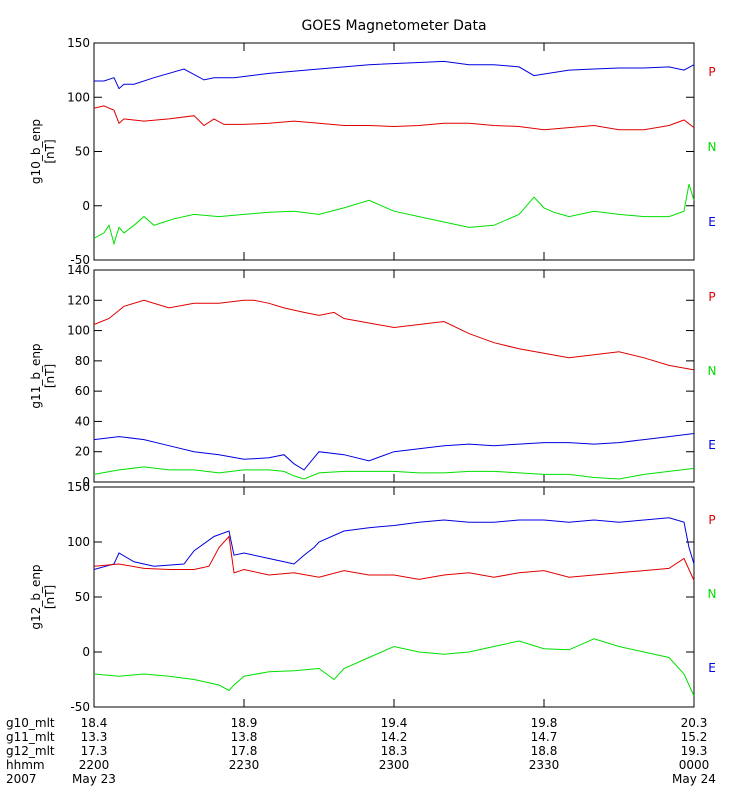 Image resolution: width=750 pixels, height=800 pixels. Describe the element at coordinates (30, 737) in the screenshot. I see `footer-row-label: g11_mlt` at that location.